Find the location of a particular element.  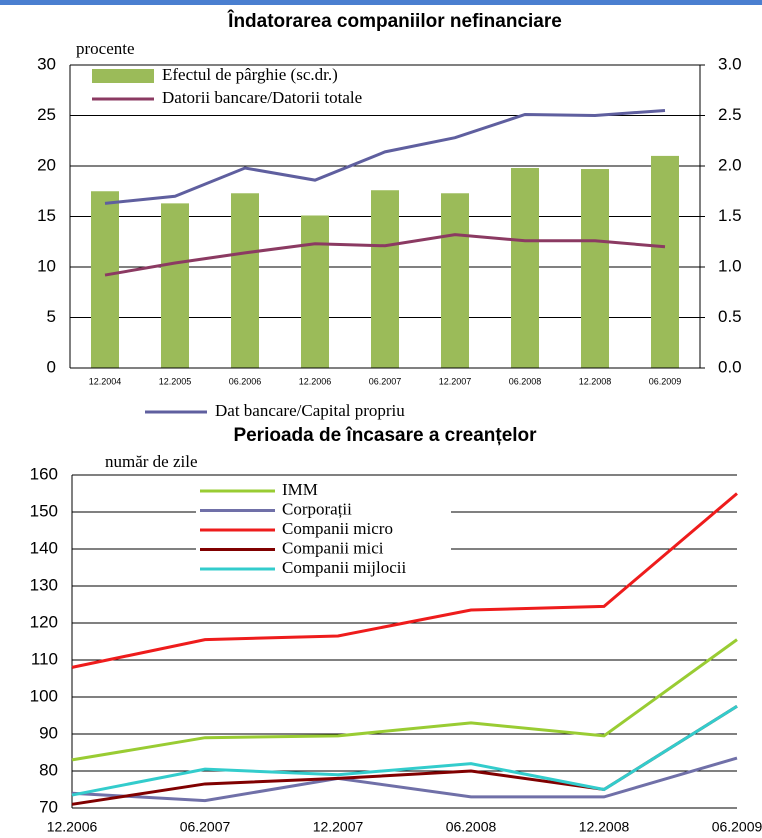

y-tick-label: 120 is located at coordinates (44, 621).